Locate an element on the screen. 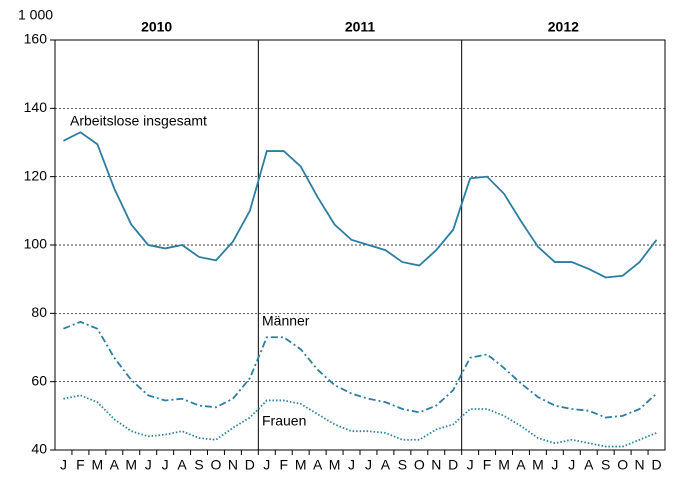 The image size is (678, 478). series-label: Männer is located at coordinates (286, 321).